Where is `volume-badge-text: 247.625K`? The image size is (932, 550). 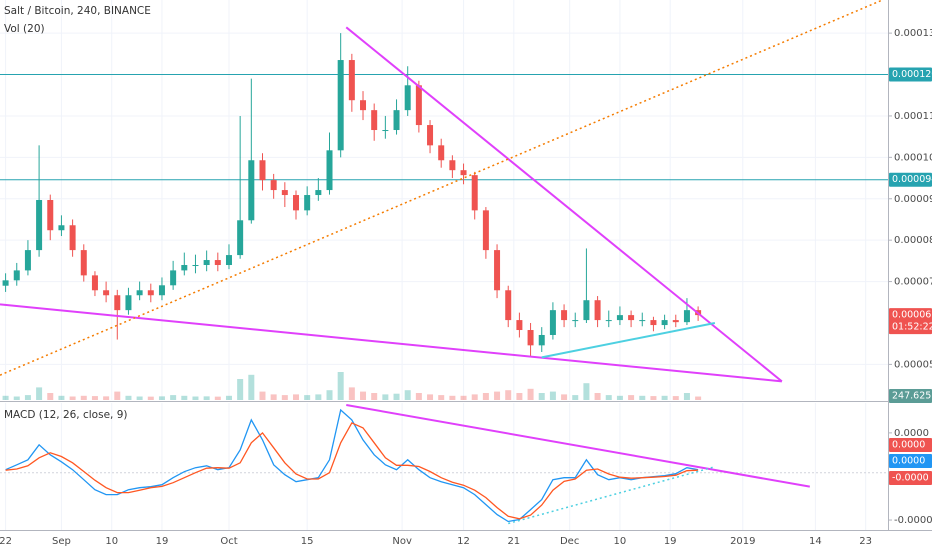 volume-badge-text: 247.625K is located at coordinates (912, 396).